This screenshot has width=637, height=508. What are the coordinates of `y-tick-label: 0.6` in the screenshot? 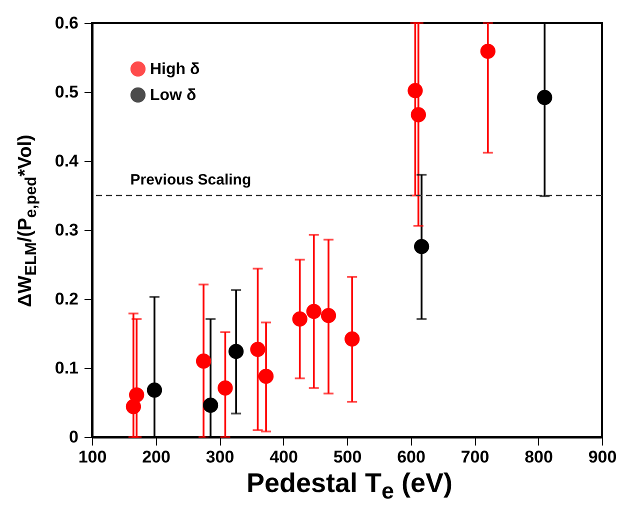 It's located at (66, 23).